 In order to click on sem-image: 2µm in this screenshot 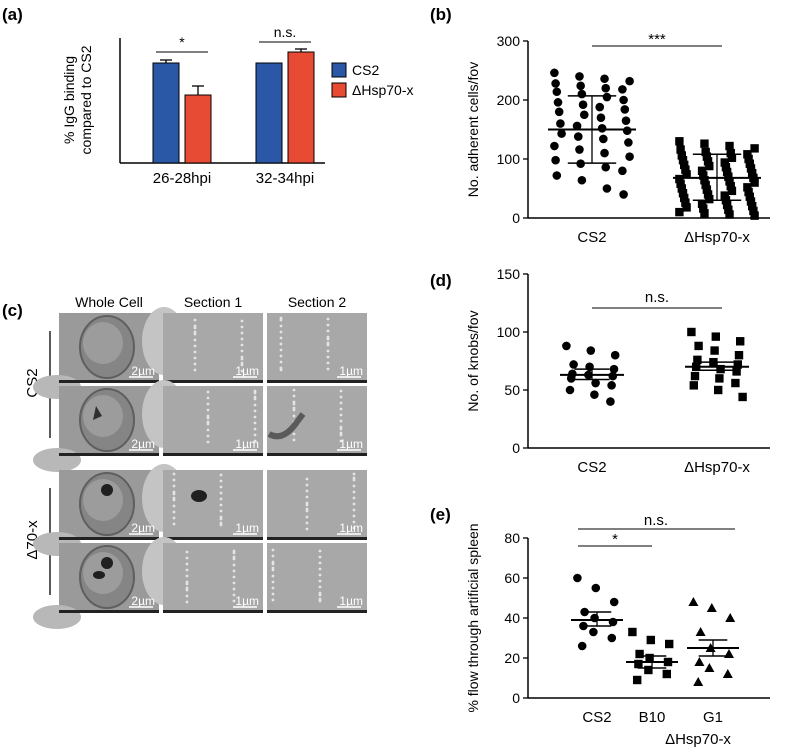, I will do `click(109, 583)`.